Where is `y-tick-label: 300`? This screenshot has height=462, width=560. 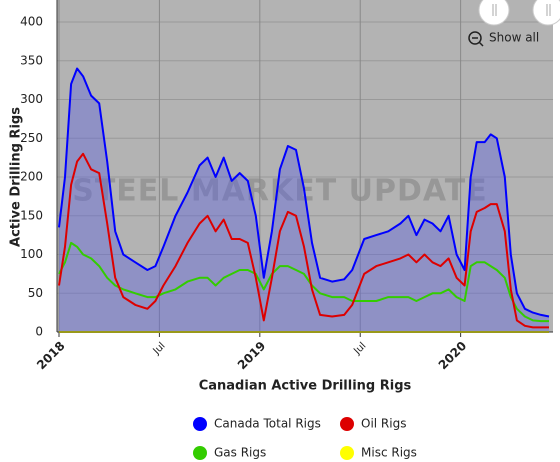 y-tick-label: 300 is located at coordinates (31, 99).